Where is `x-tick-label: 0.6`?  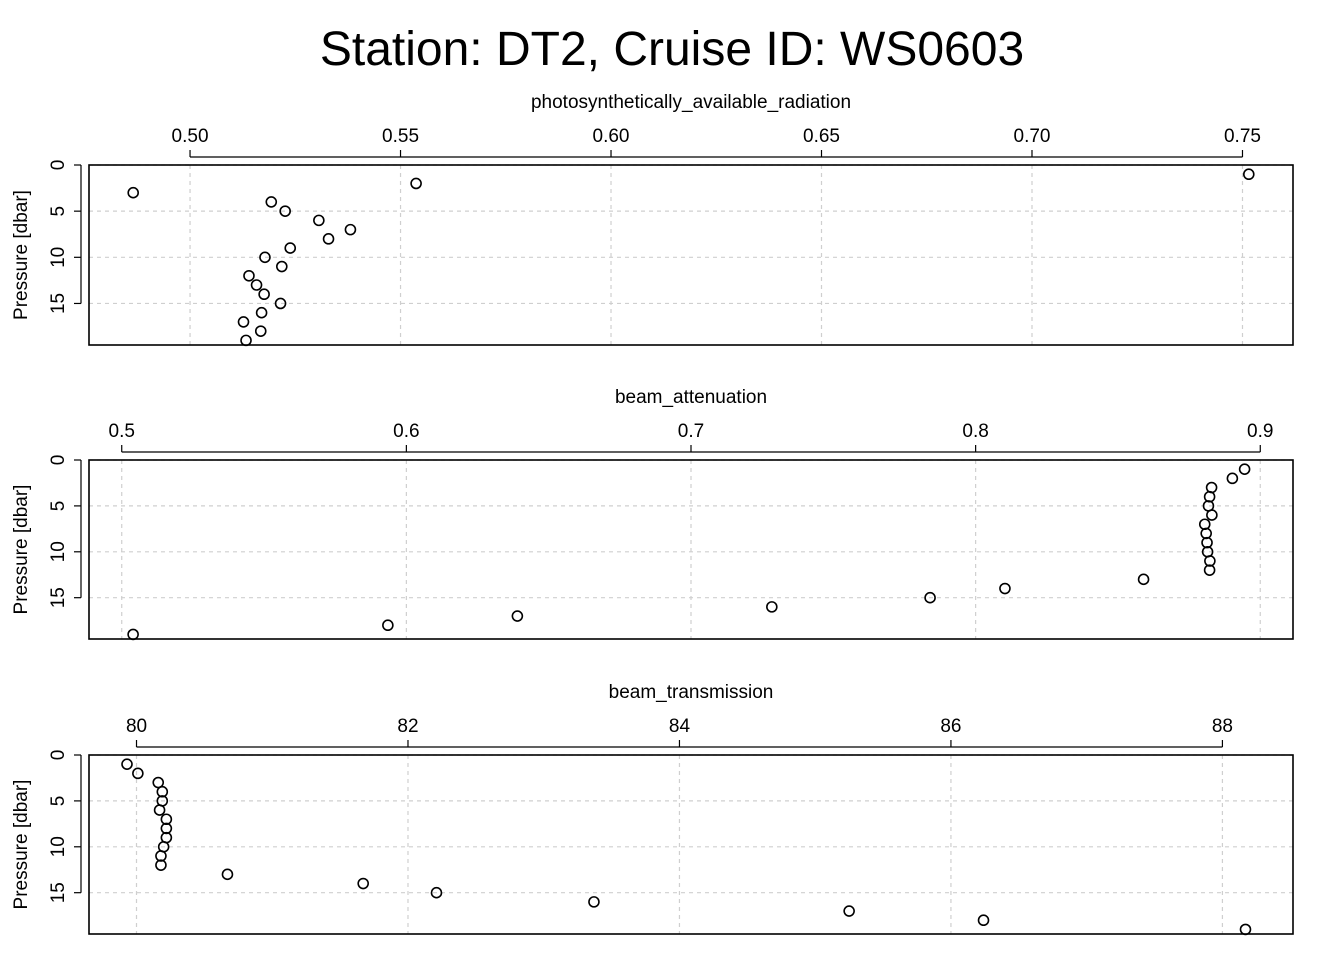 x-tick-label: 0.6 is located at coordinates (406, 431).